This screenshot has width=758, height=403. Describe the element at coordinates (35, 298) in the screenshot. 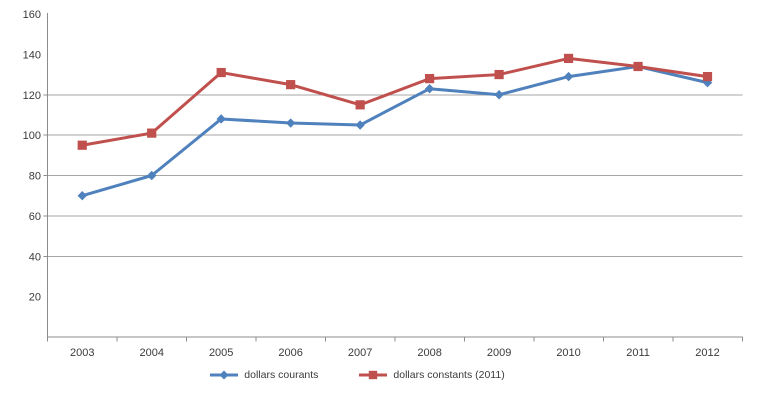

I see `y-axis-label-20: 20` at that location.